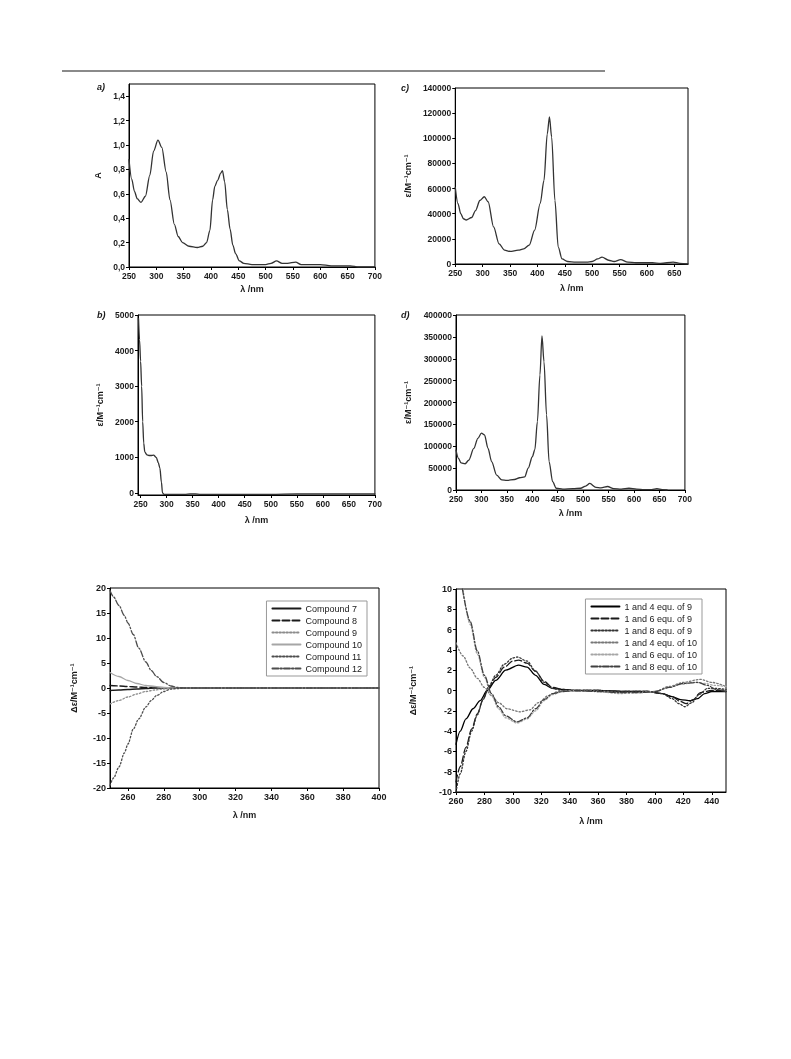 This screenshot has width=791, height=1059. Describe the element at coordinates (125, 457) in the screenshot. I see `y-tick-label: 1000` at that location.